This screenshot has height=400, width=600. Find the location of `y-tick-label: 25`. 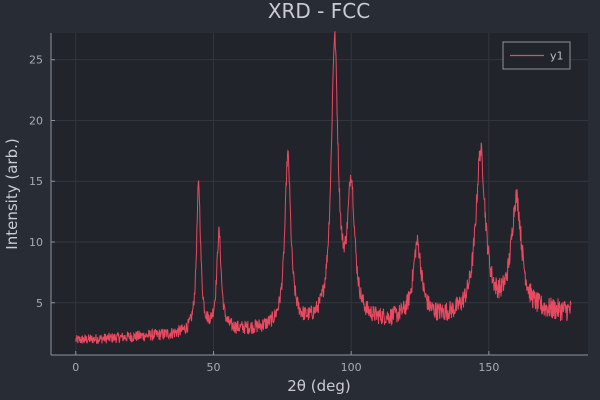

y-tick-label: 25 is located at coordinates (36, 60).